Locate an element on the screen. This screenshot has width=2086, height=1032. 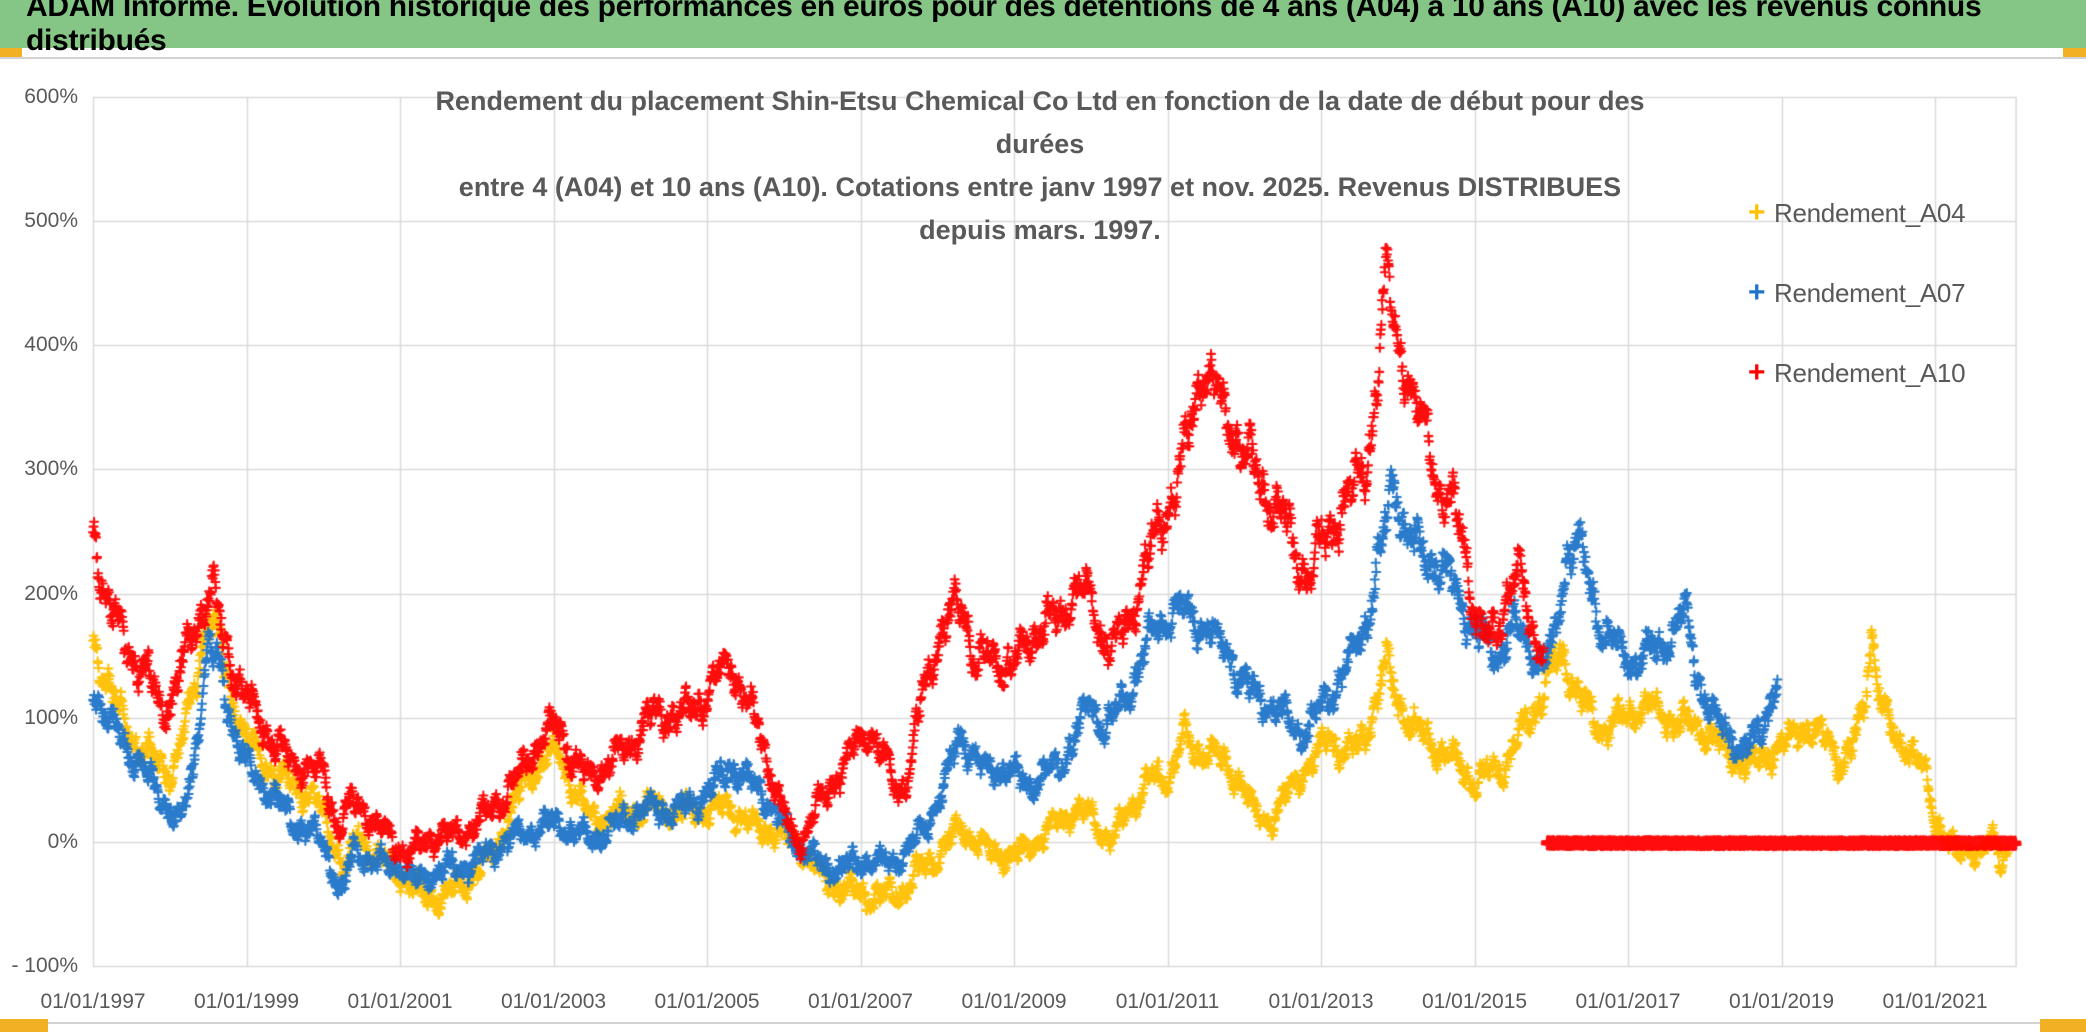
legend-item-rendement-a04: + Rendement_A04 is located at coordinates (1857, 212).